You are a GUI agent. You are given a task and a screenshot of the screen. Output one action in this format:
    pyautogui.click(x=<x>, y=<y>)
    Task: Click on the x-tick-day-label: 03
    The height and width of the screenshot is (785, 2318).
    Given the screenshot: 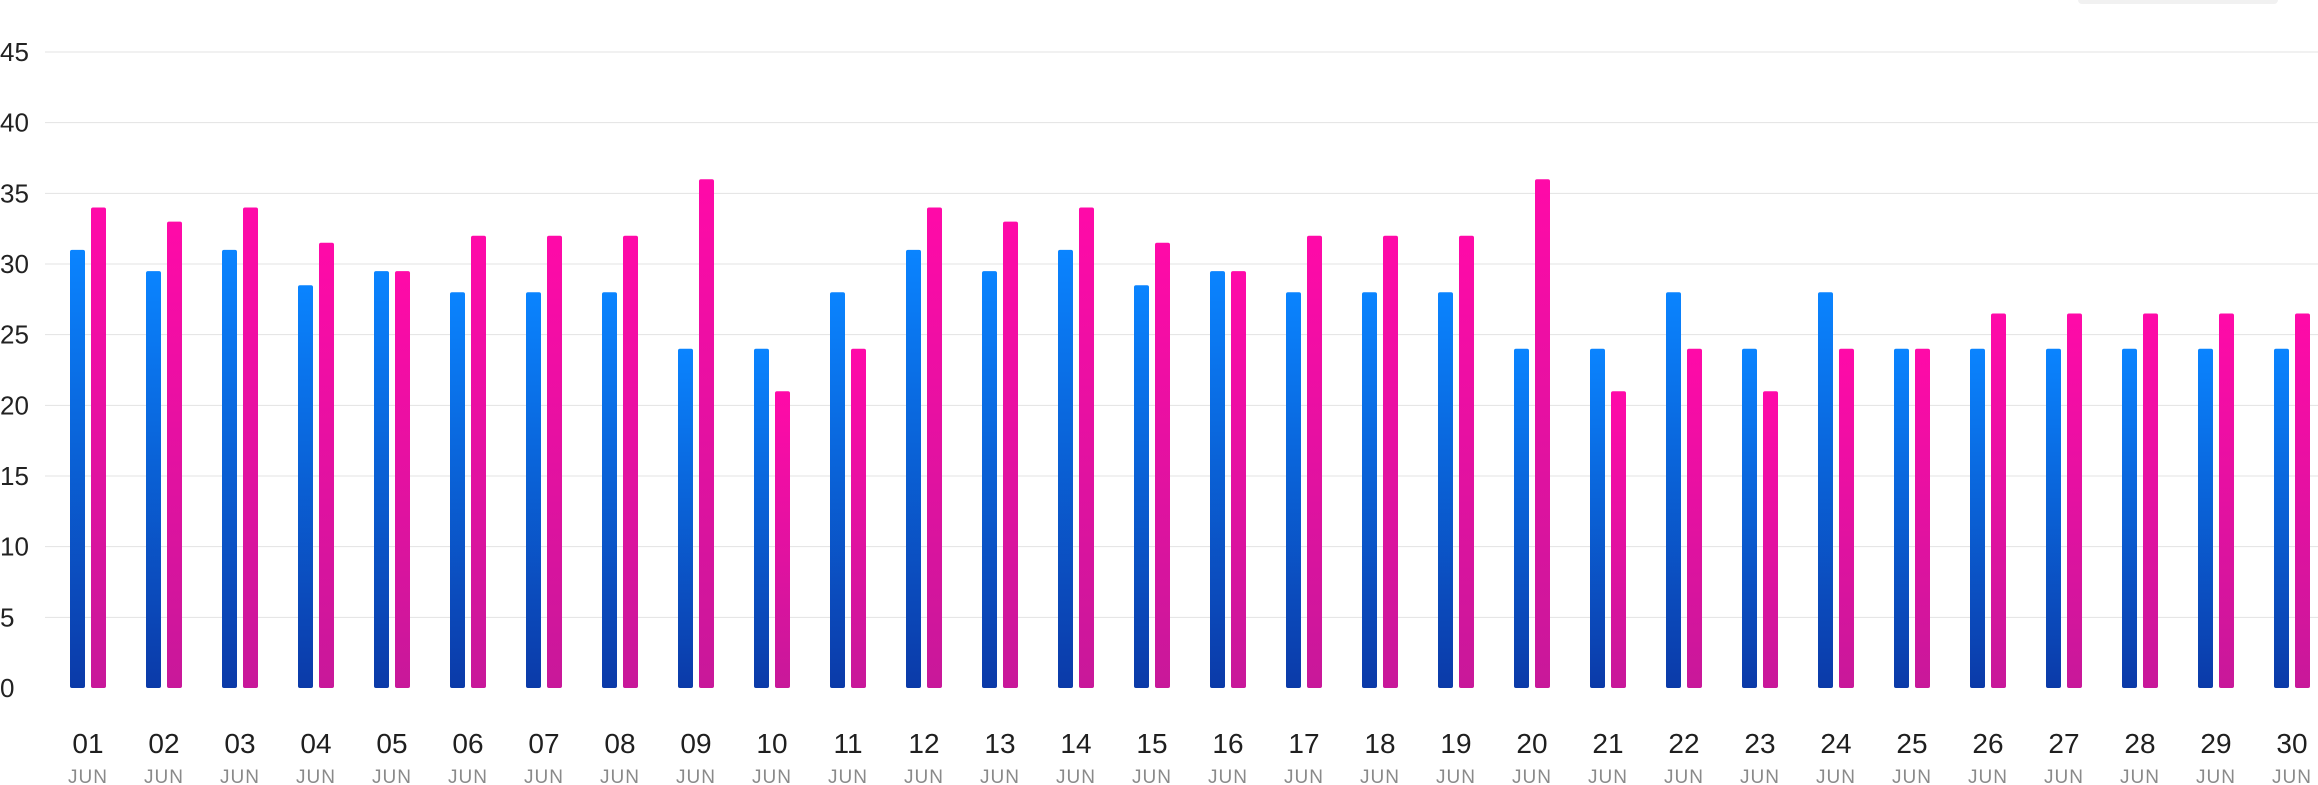 What is the action you would take?
    pyautogui.click(x=239, y=743)
    